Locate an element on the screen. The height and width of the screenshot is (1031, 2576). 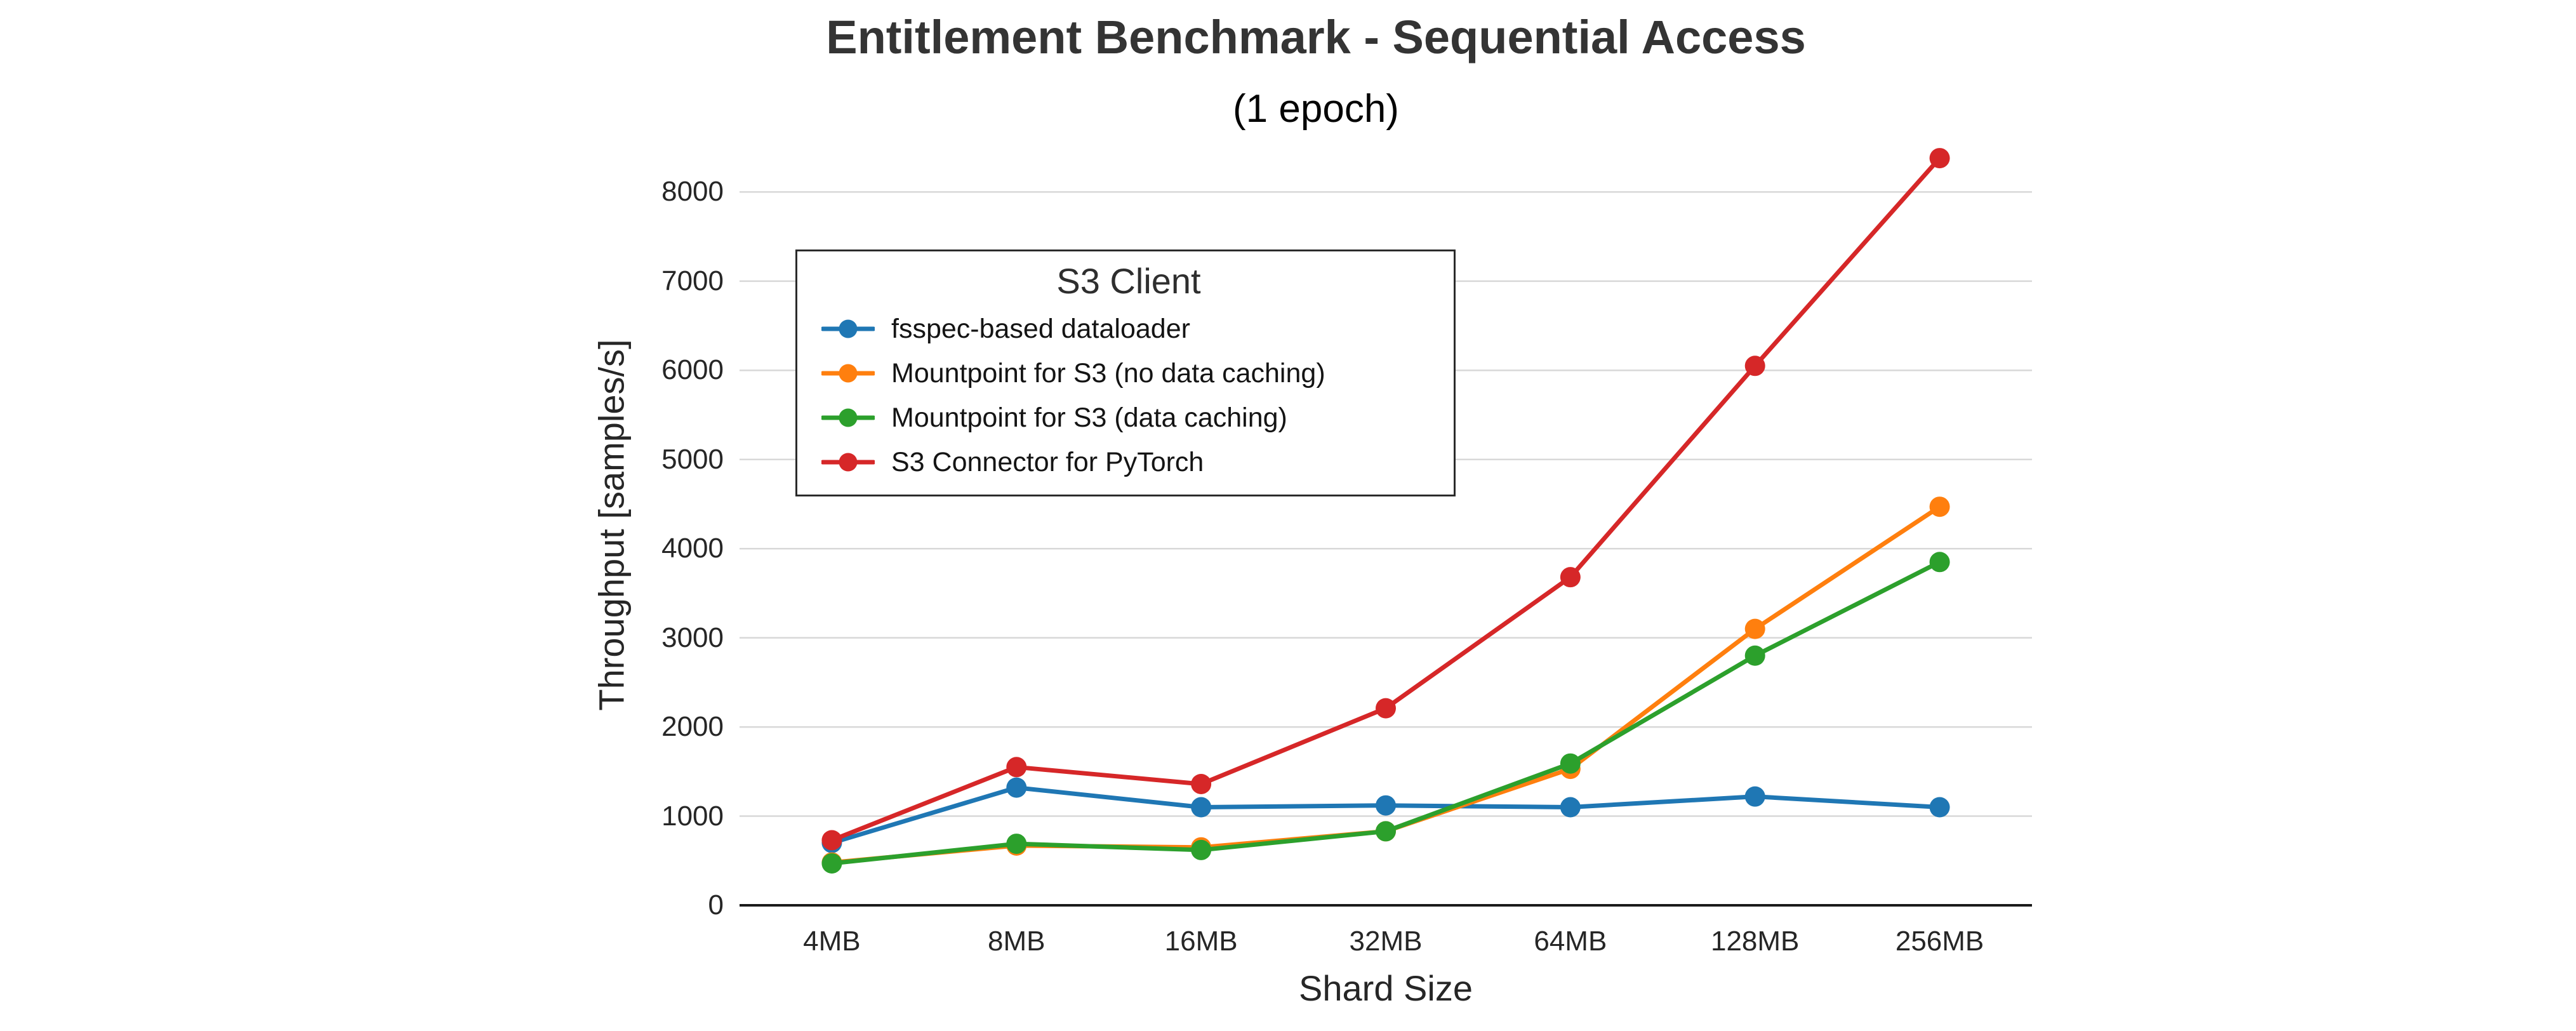
y-axis-label: Throughput [samples/s] is located at coordinates (611, 525).